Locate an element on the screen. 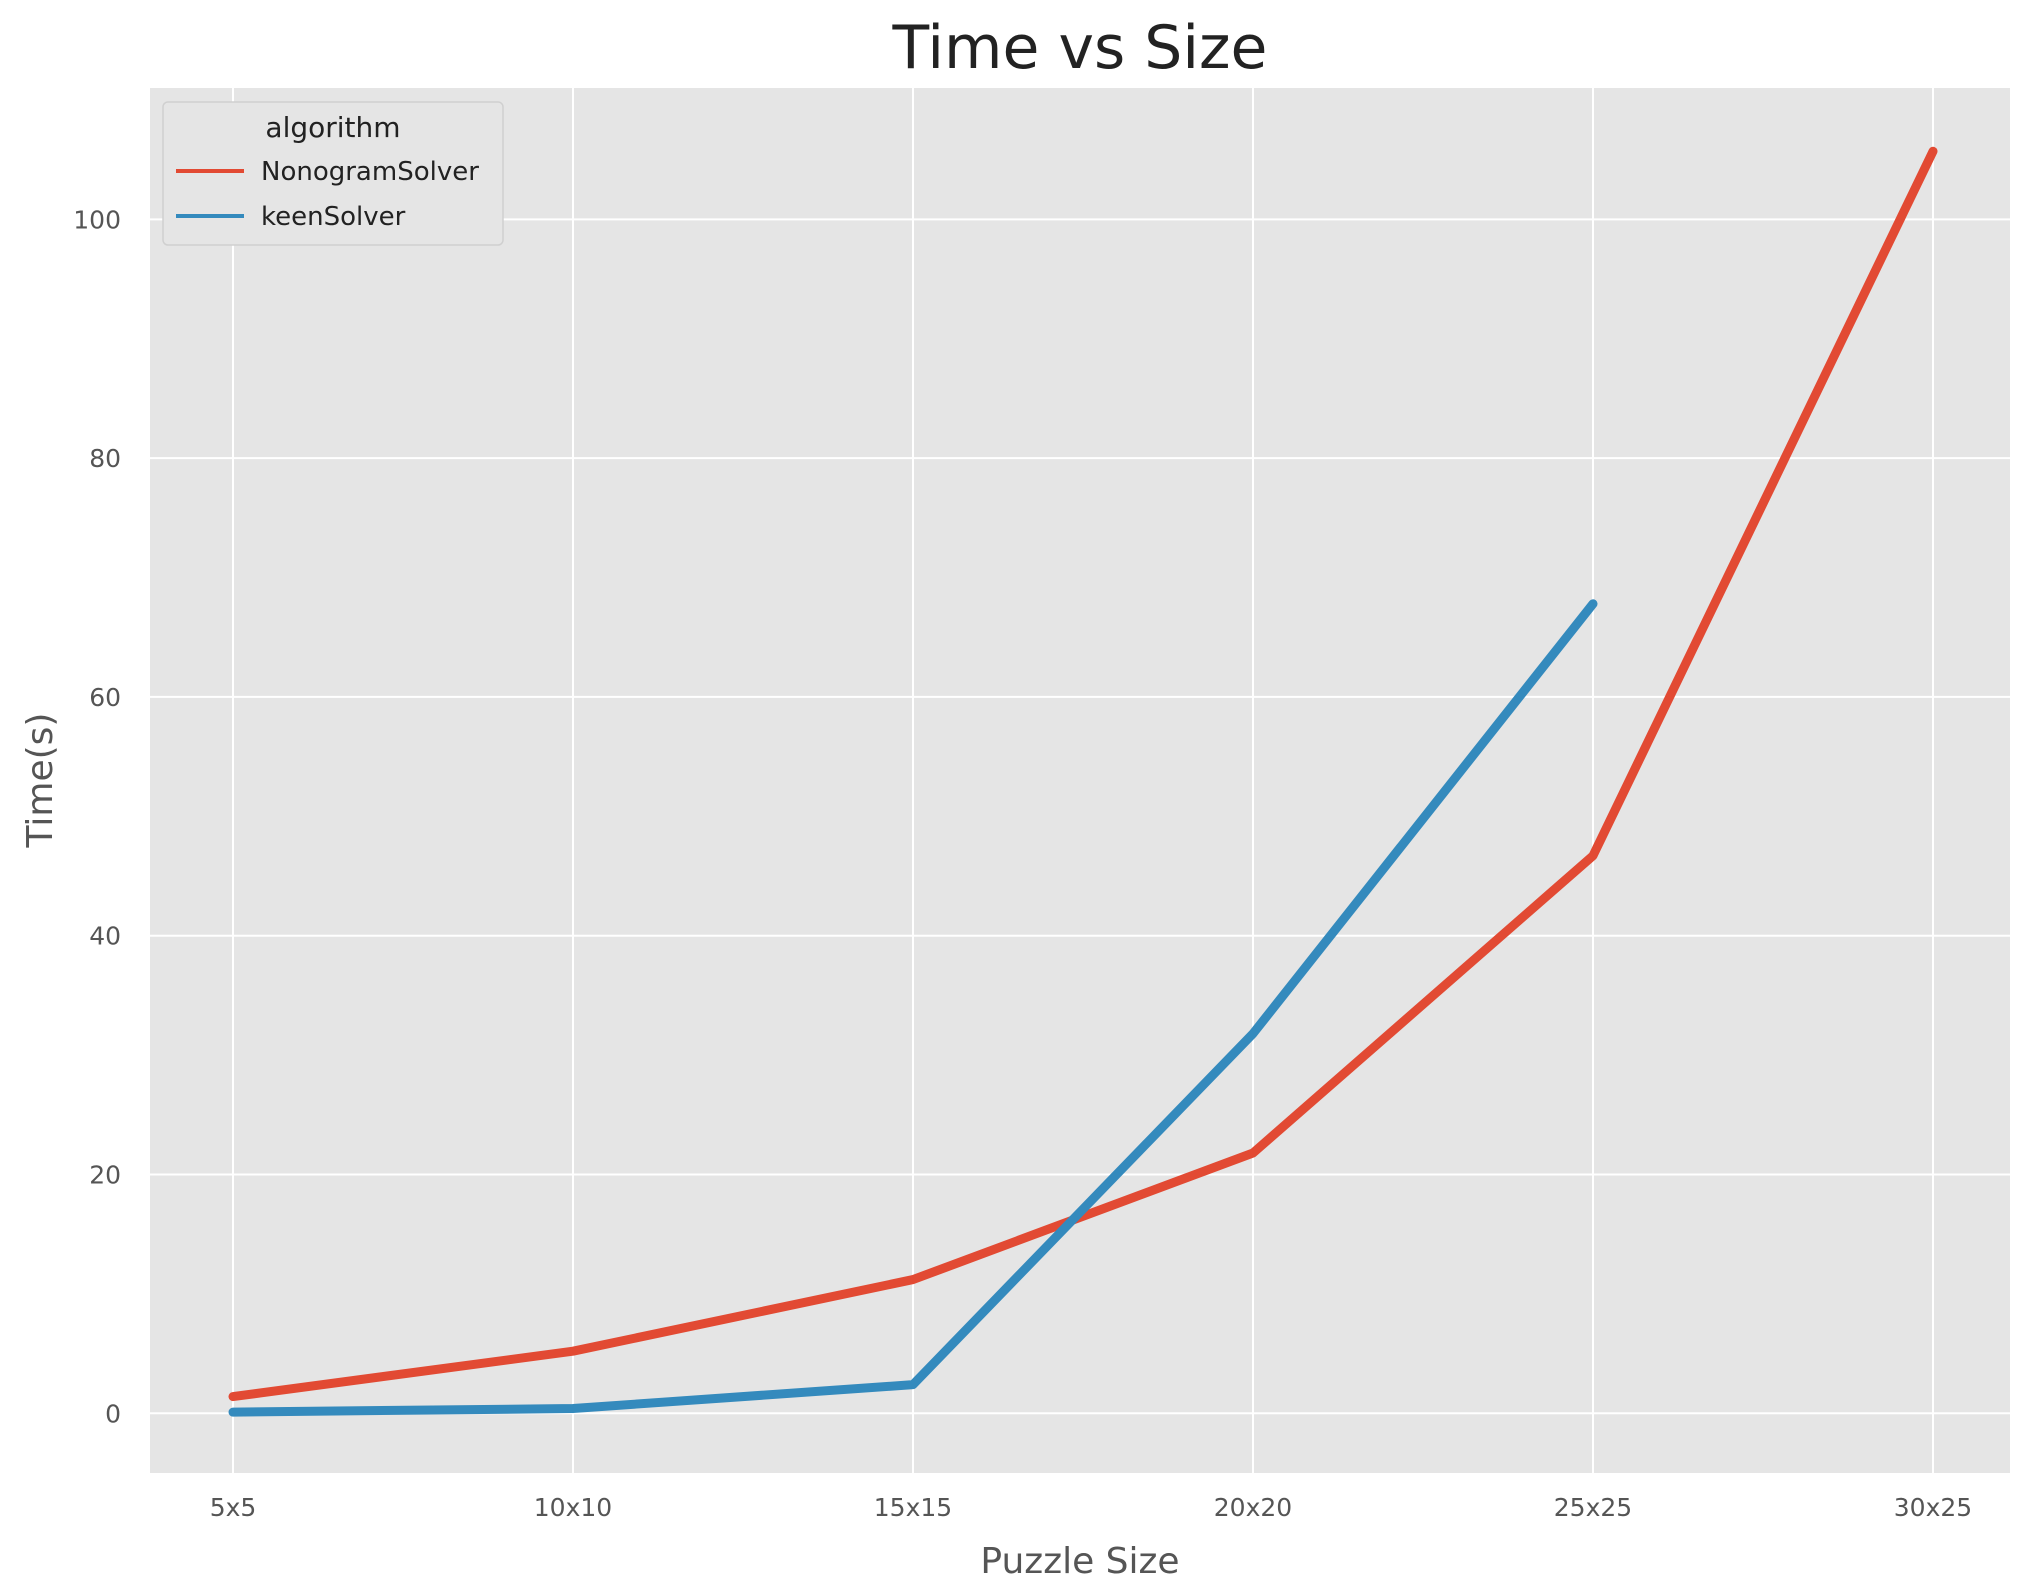 The height and width of the screenshot is (1596, 2027). x-axis-label: Puzzle Size is located at coordinates (1079, 1561).